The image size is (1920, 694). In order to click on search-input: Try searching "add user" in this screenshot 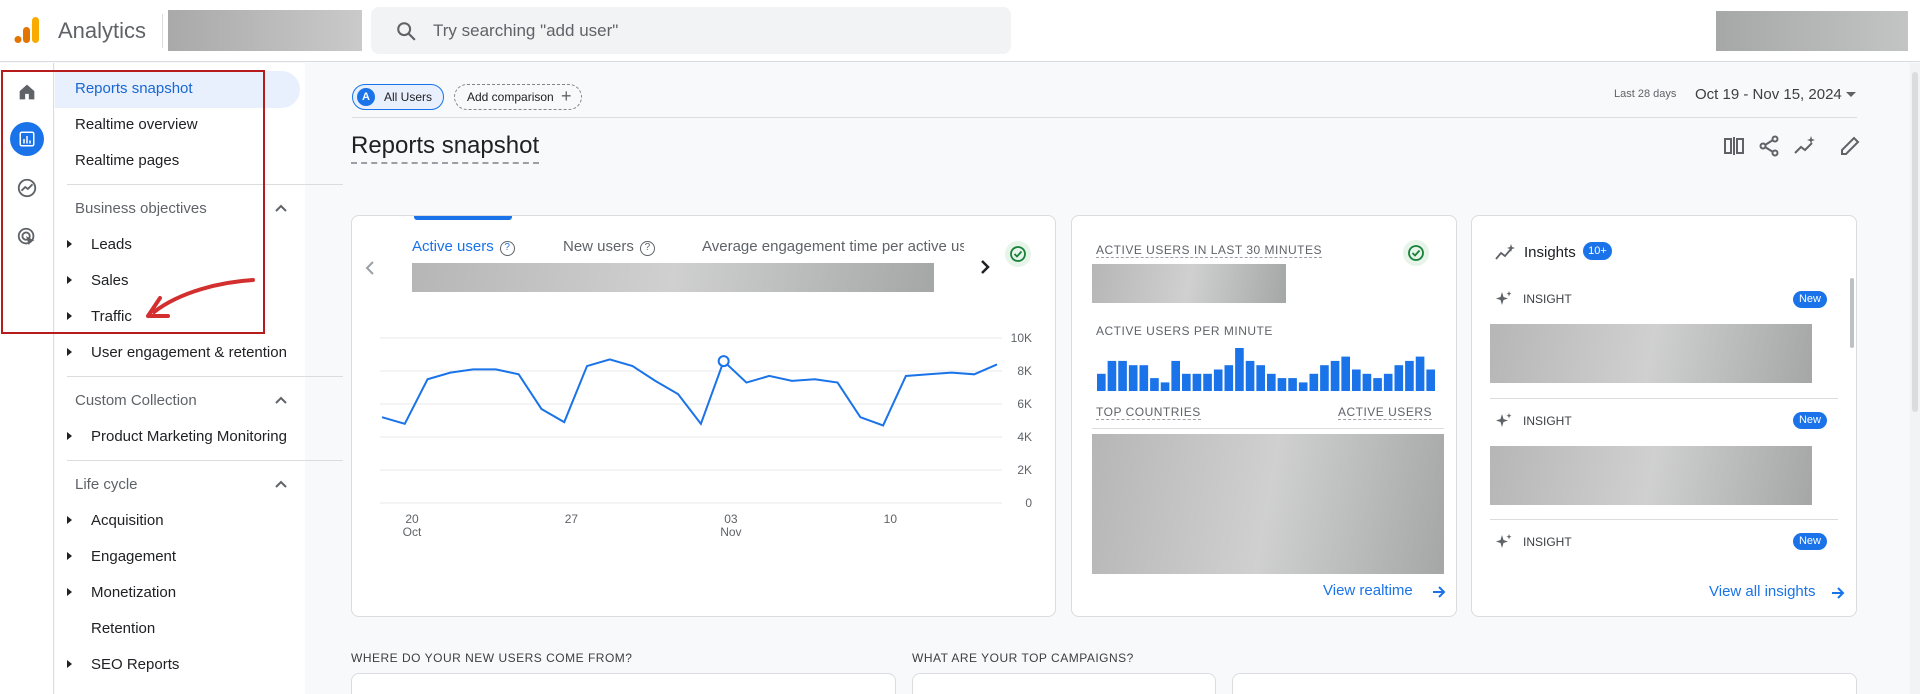, I will do `click(526, 30)`.